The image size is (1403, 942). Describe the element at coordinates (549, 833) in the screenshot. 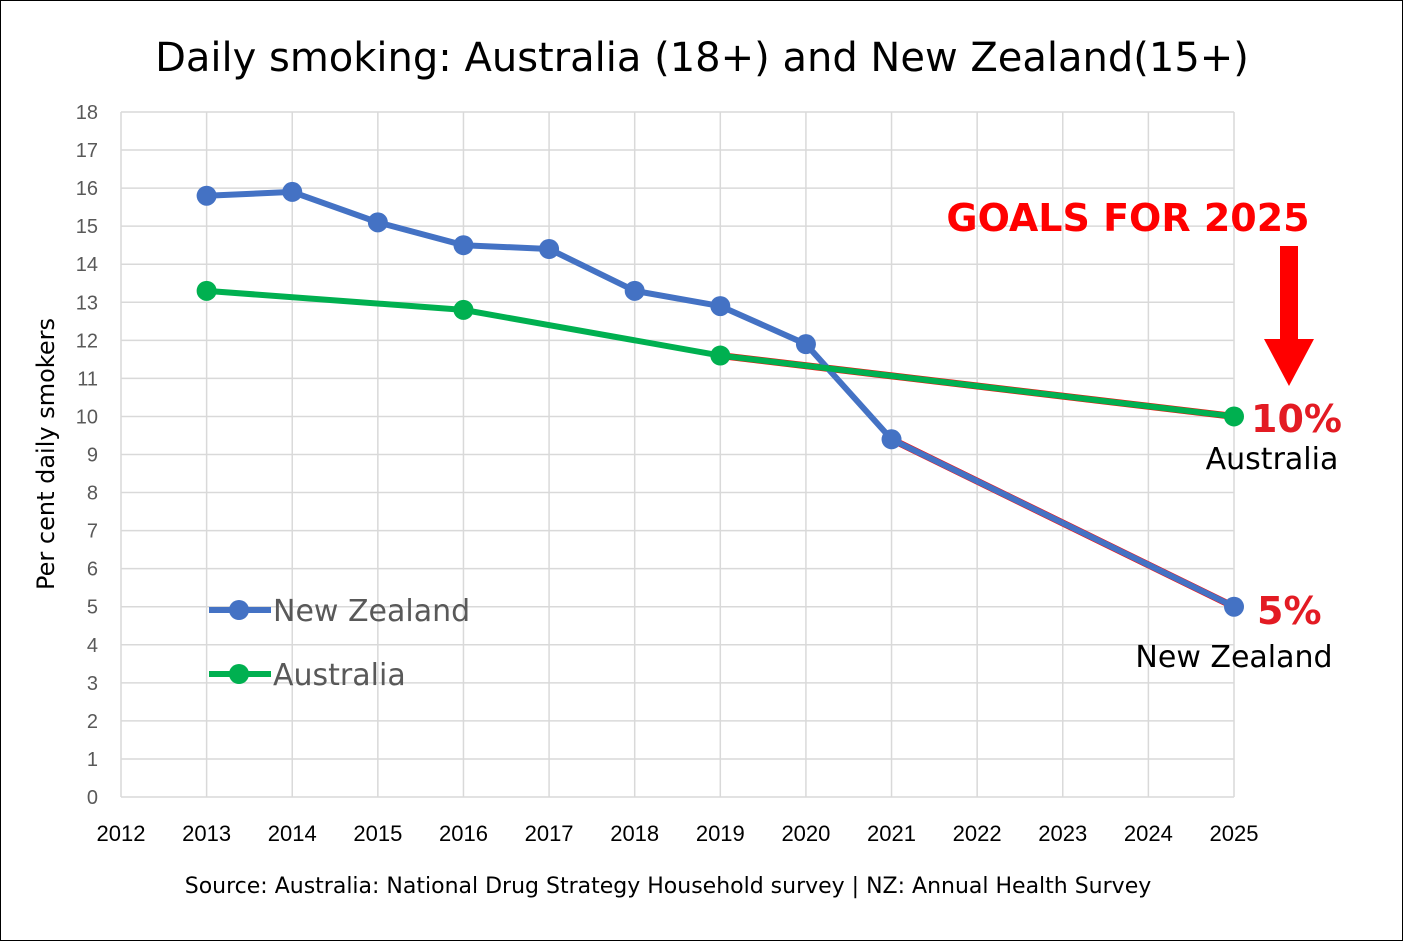

I see `x-tick-label: 2017` at that location.